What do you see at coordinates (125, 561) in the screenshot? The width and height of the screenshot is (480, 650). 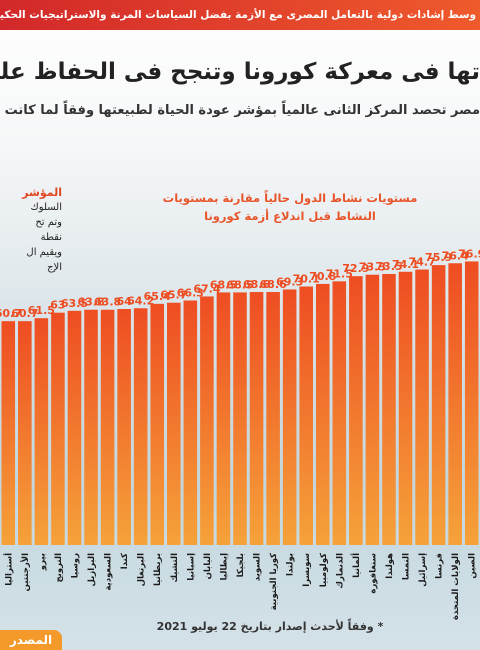 I see `category-label: كندا` at bounding box center [125, 561].